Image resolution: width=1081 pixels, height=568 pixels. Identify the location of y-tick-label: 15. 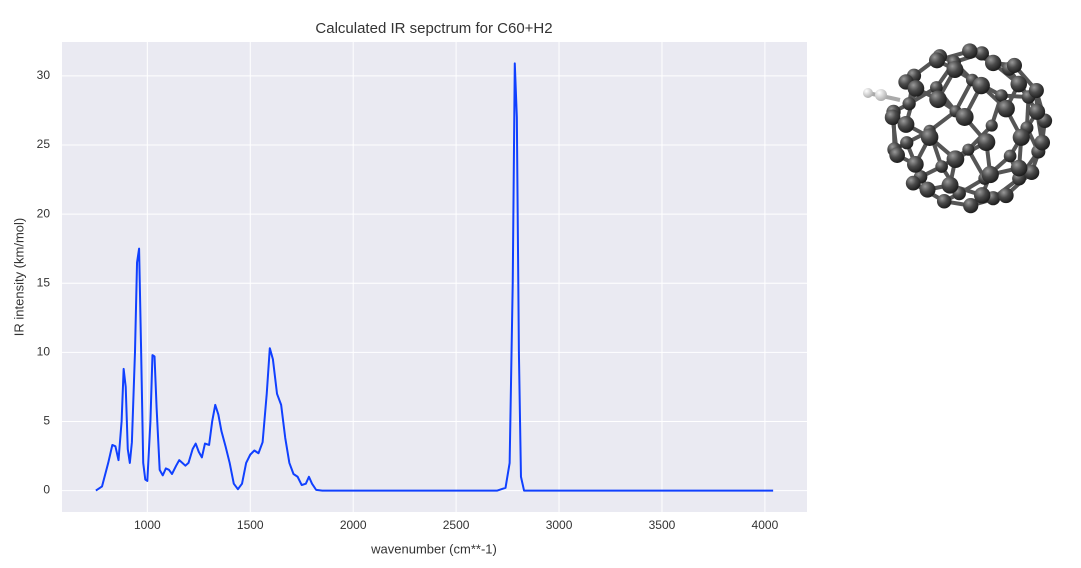
(44, 282).